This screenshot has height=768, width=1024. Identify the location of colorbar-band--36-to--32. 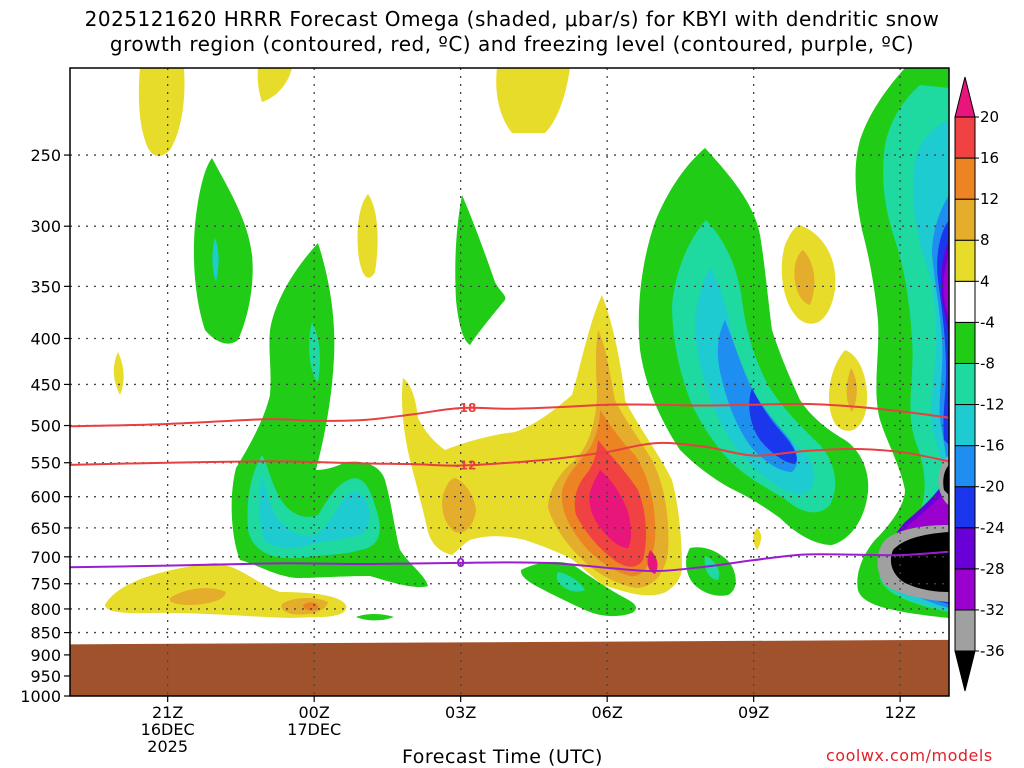
(965, 630).